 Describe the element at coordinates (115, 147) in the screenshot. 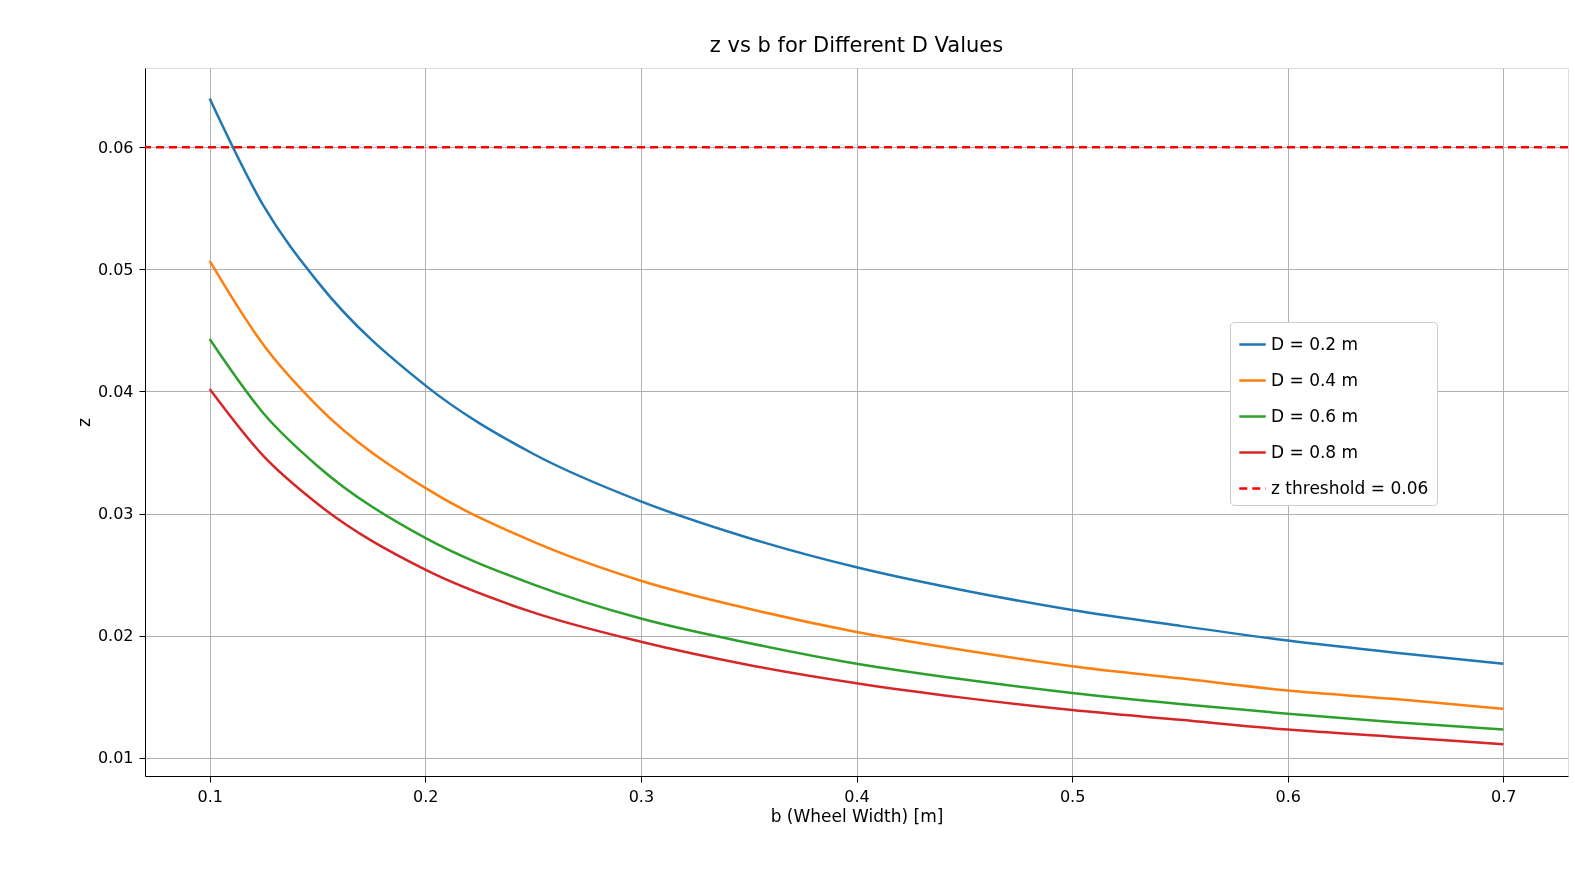

I see `y-tick-label: 0.06` at that location.